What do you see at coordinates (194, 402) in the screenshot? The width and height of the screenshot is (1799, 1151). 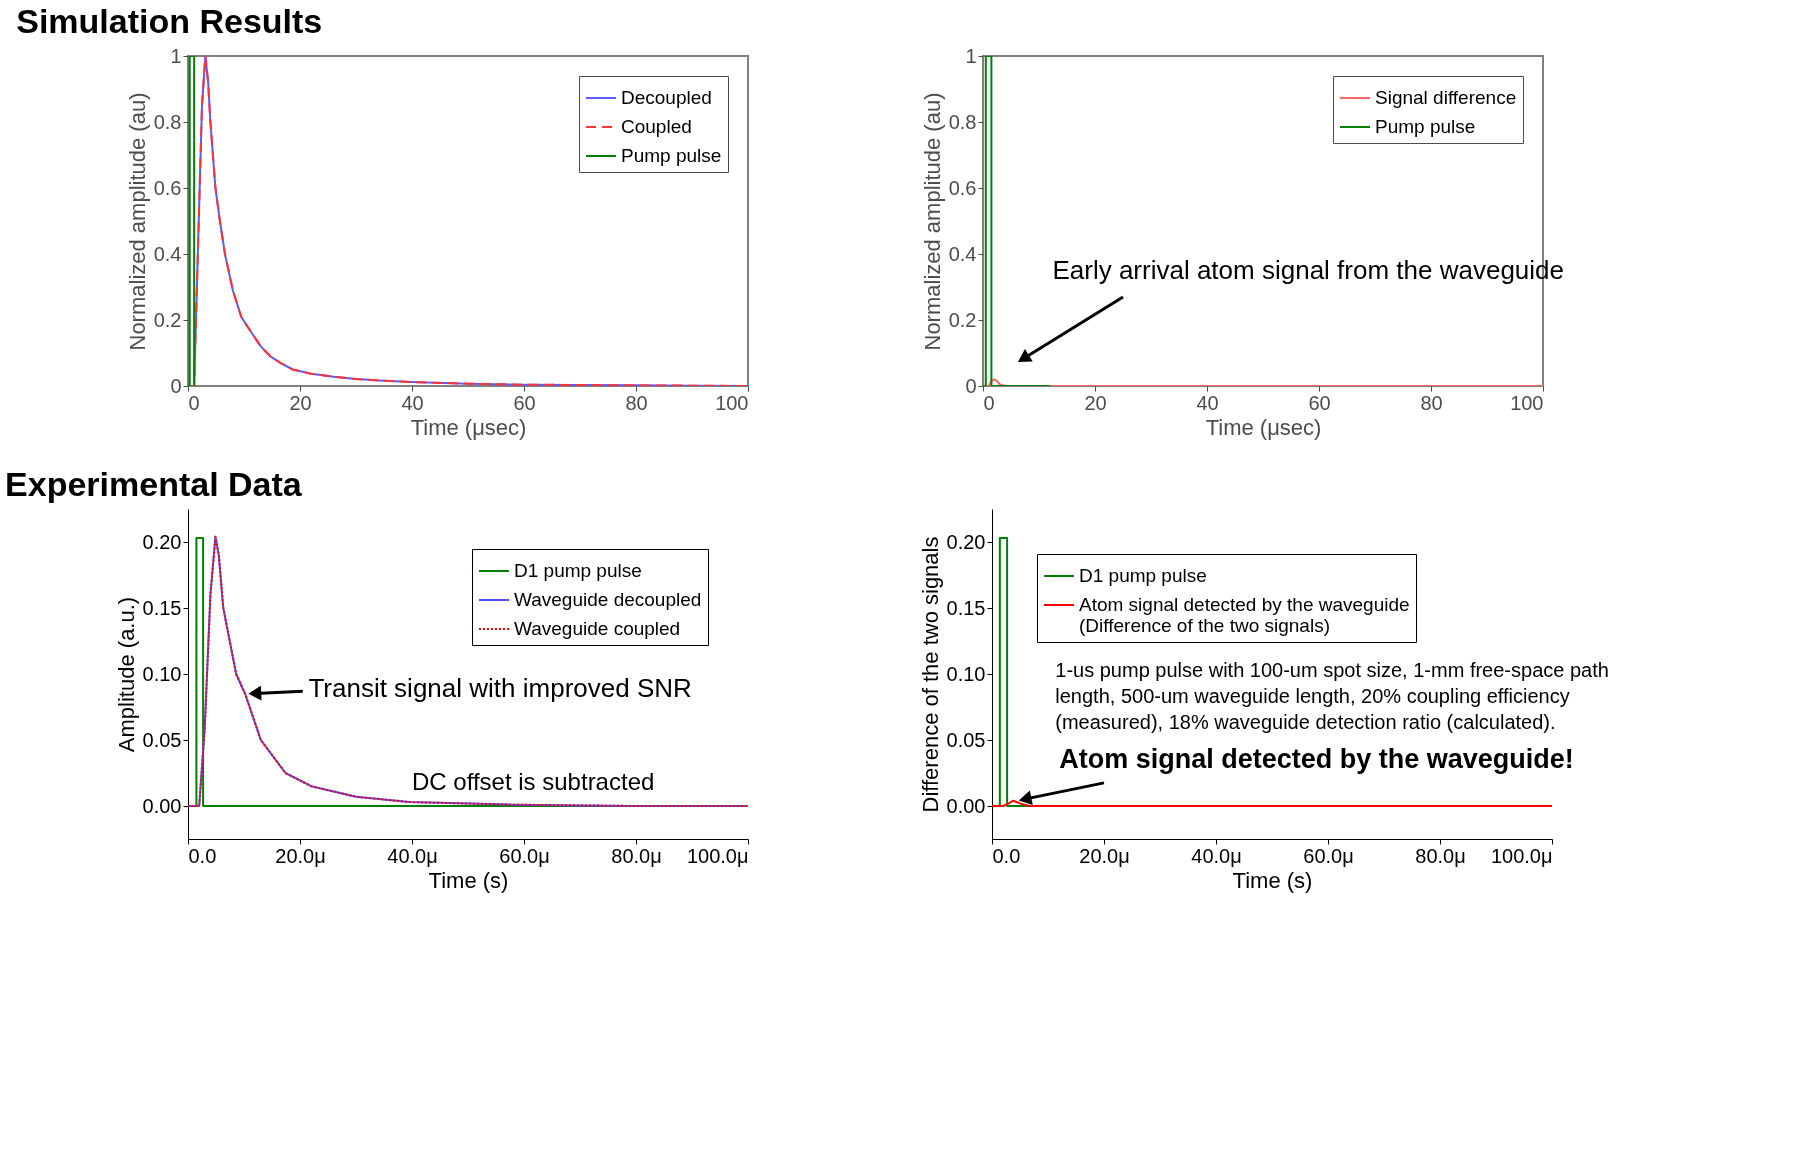 I see `x-tick-label: 0` at bounding box center [194, 402].